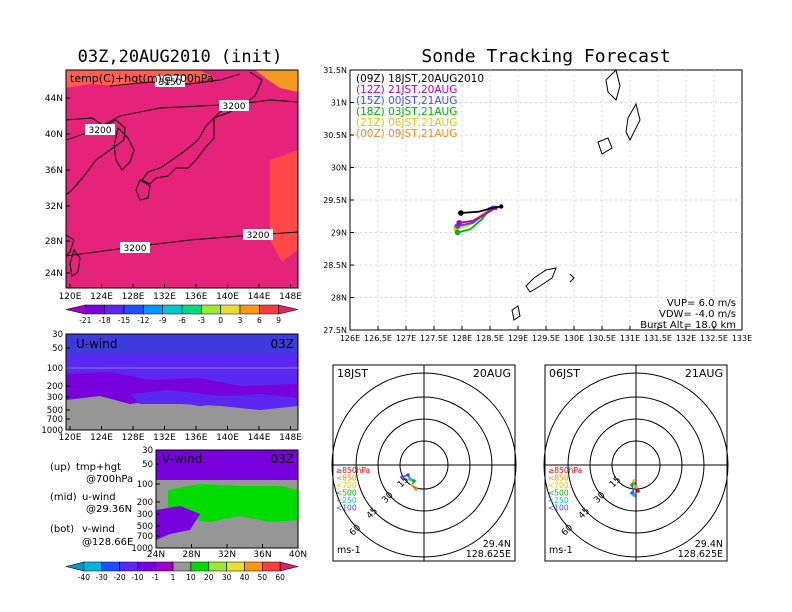 This screenshot has height=612, width=792. What do you see at coordinates (406, 338) in the screenshot?
I see `x-tick-label: 127E` at bounding box center [406, 338].